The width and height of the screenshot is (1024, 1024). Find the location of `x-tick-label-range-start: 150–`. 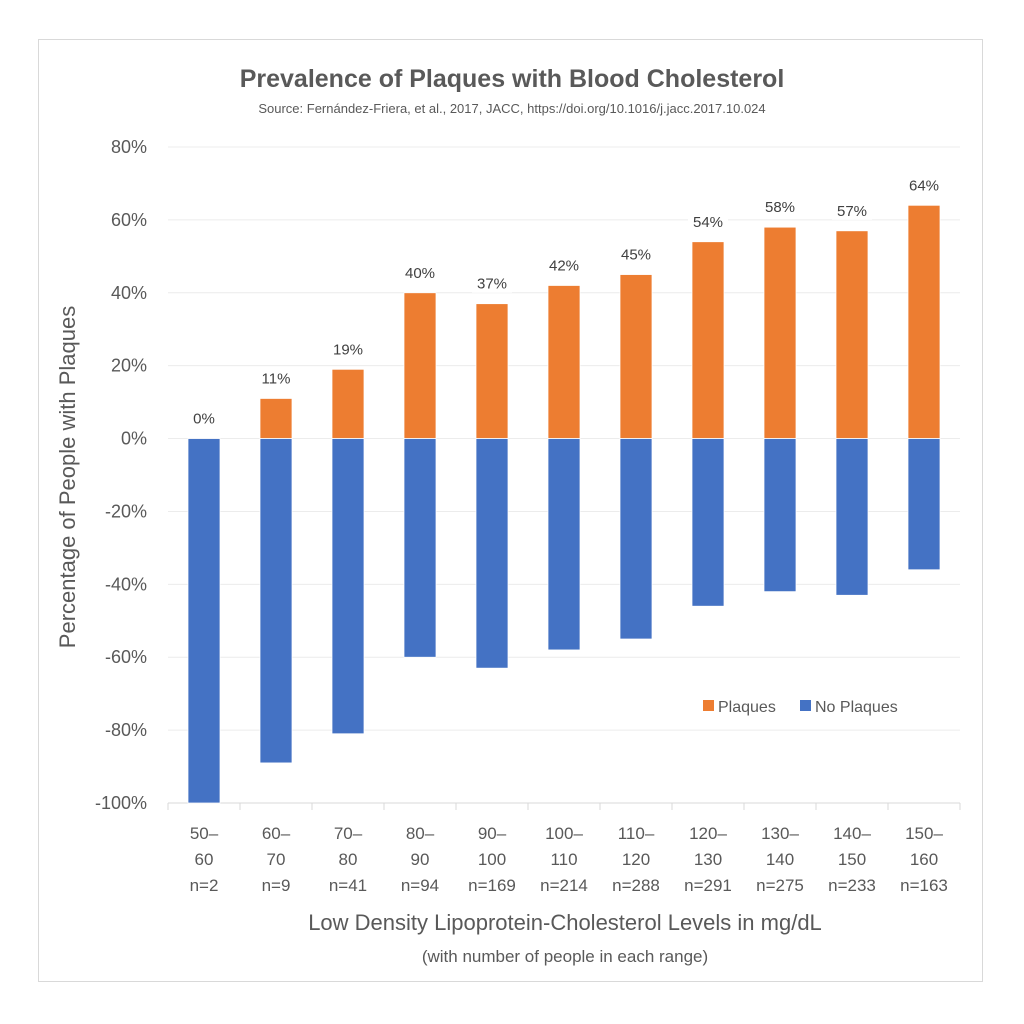

x-tick-label-range-start: 150– is located at coordinates (924, 833).